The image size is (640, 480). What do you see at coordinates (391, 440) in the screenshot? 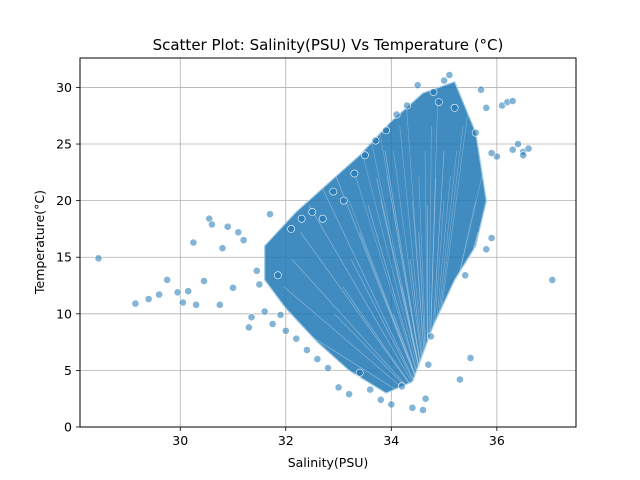
I see `x-tick-label: 34` at bounding box center [391, 440].